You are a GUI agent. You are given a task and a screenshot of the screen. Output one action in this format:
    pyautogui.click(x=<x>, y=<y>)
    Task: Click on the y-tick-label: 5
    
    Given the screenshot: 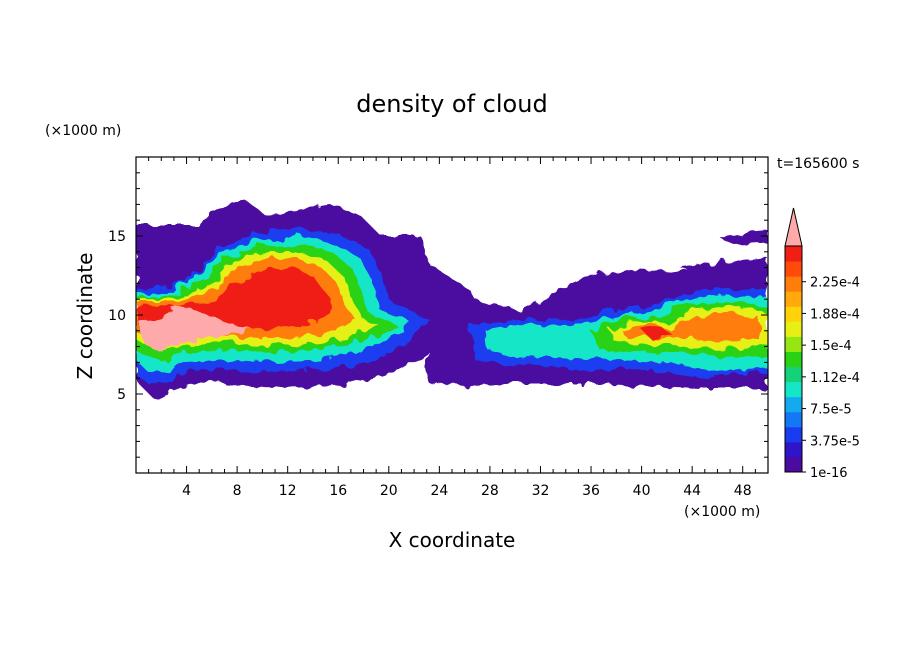 What is the action you would take?
    pyautogui.click(x=121, y=395)
    